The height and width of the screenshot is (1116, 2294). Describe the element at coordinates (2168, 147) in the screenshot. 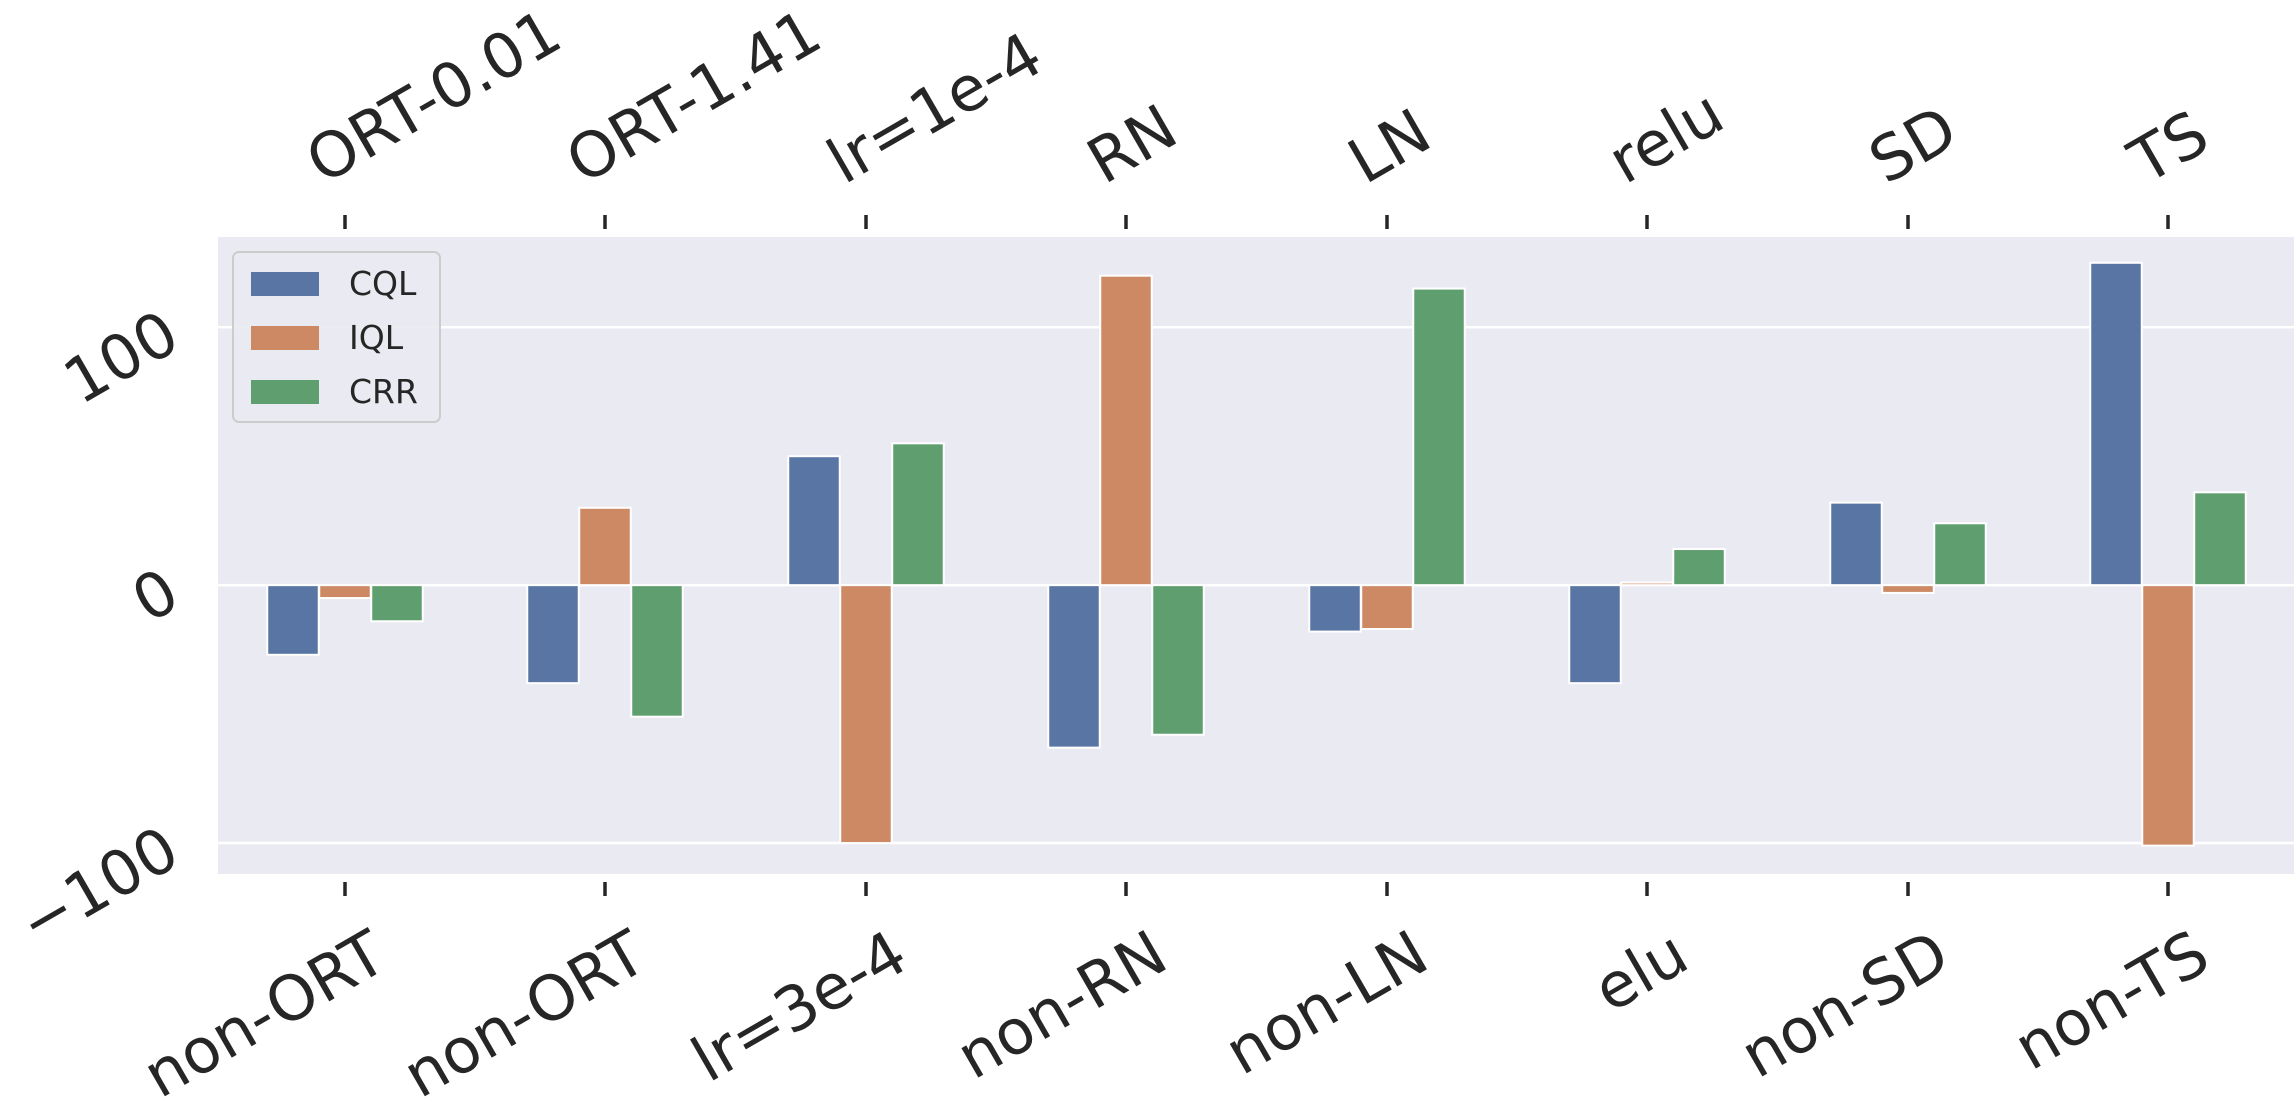

I see `x-tick-label-top: TS` at that location.